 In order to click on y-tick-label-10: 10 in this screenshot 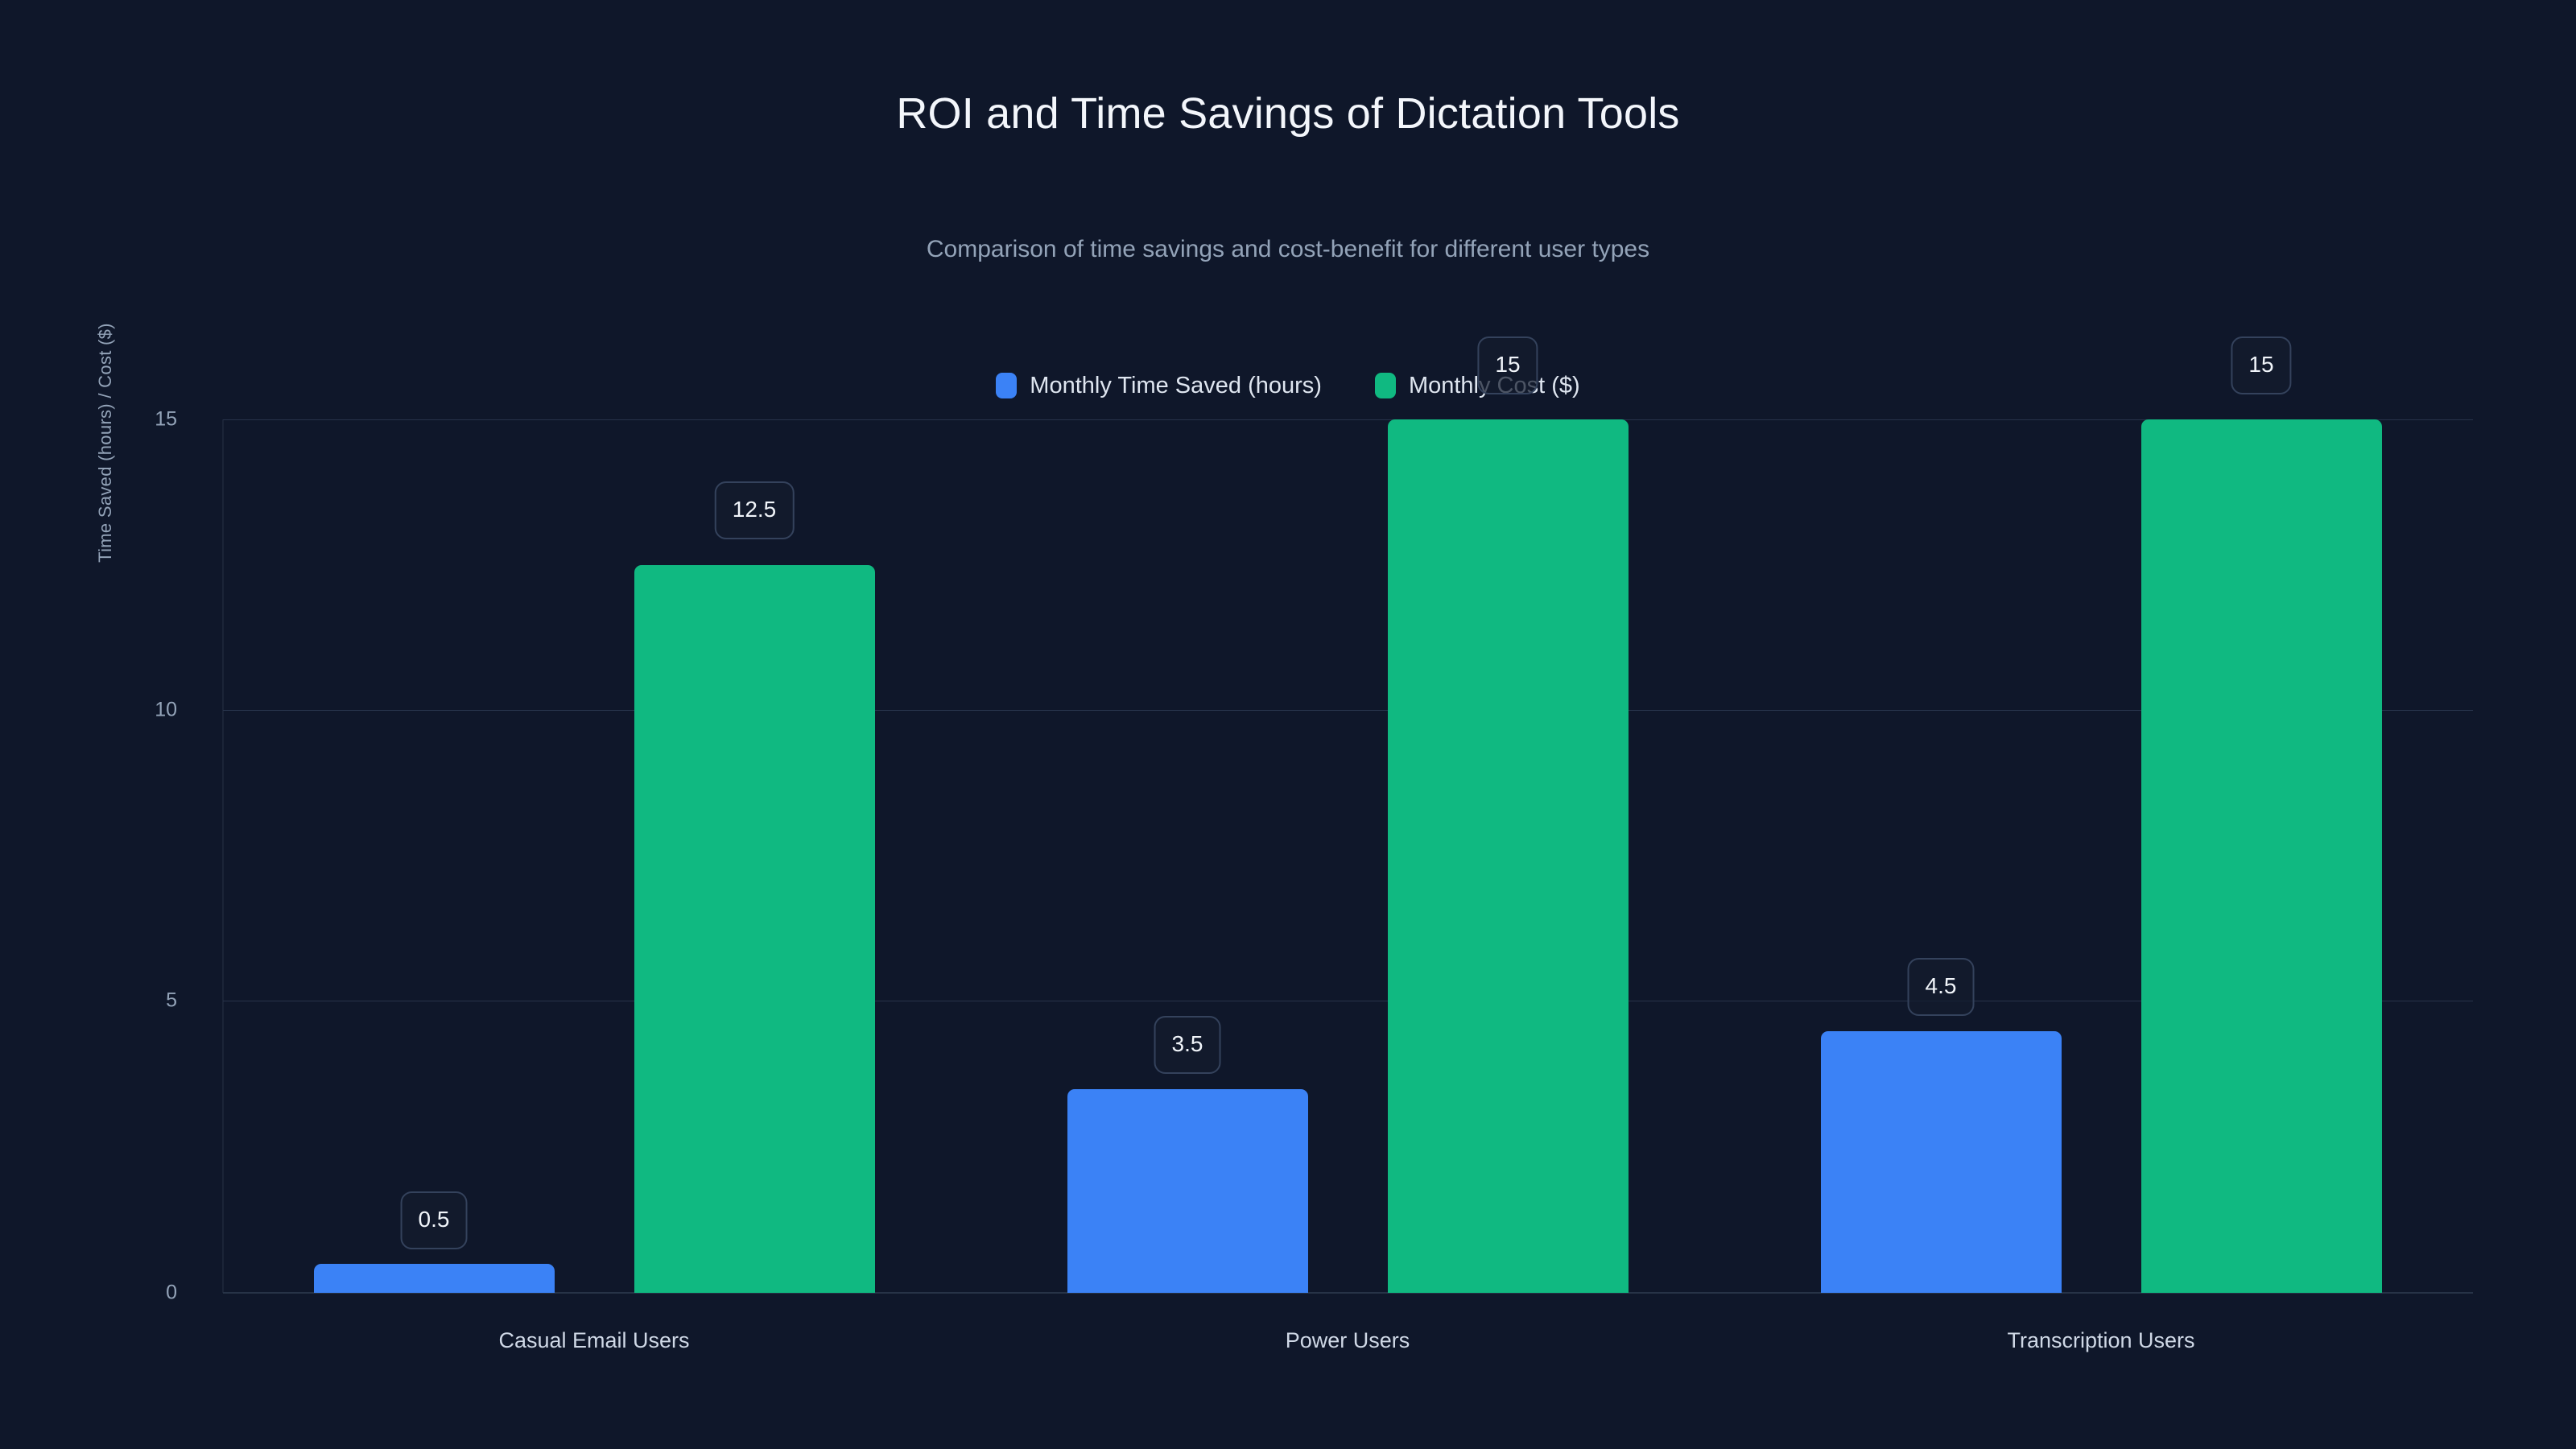, I will do `click(166, 709)`.